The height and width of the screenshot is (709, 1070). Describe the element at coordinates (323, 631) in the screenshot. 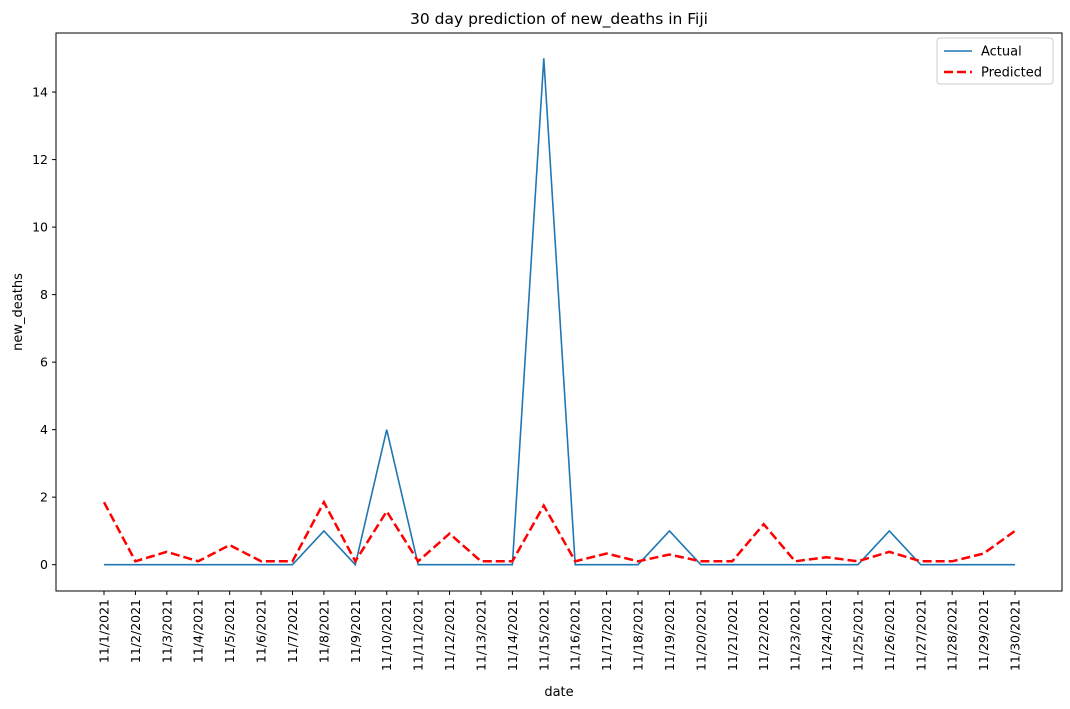

I see `x-tick-label: 11/8/2021` at that location.